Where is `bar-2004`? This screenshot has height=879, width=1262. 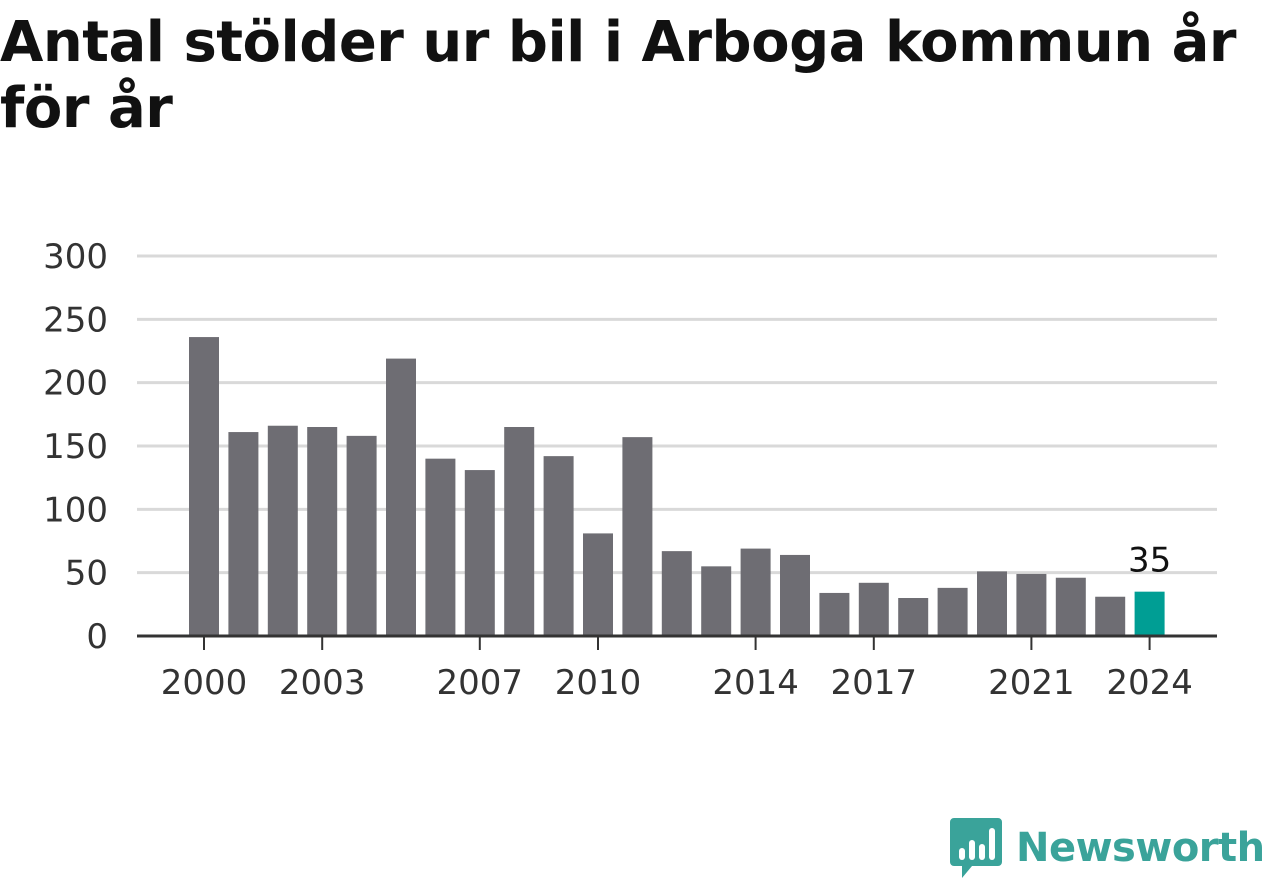 bar-2004 is located at coordinates (361, 535).